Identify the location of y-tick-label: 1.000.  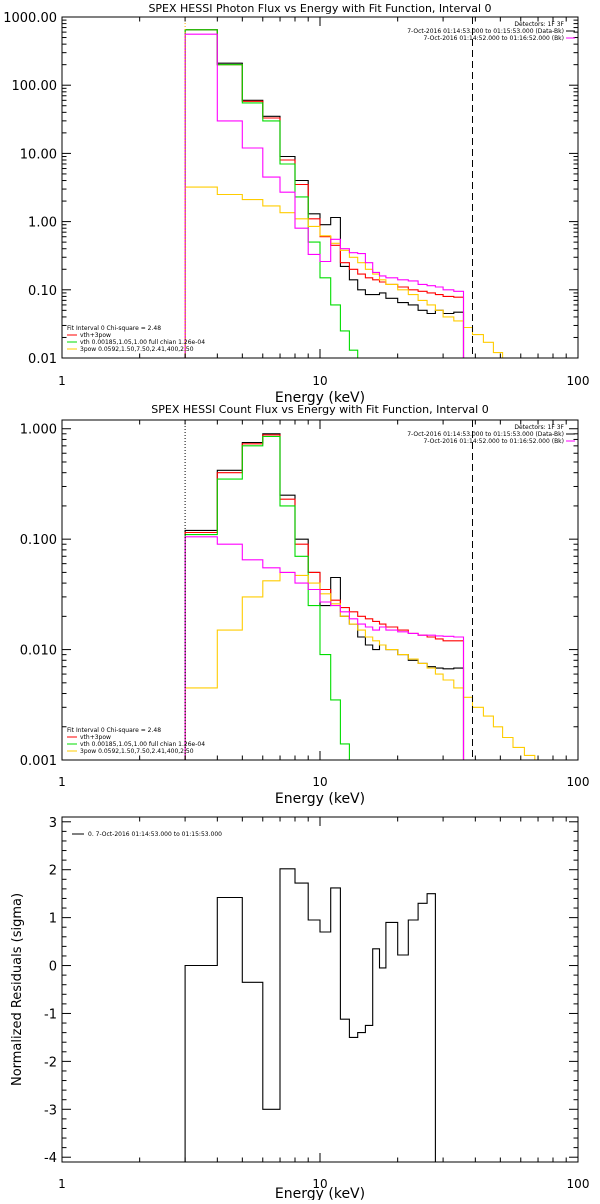
(38, 430).